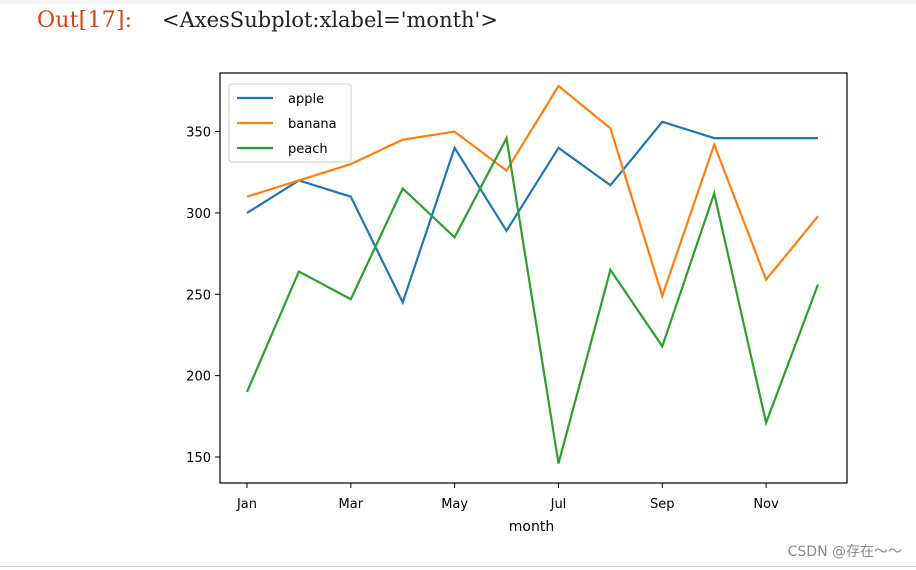 Image resolution: width=916 pixels, height=570 pixels. Describe the element at coordinates (558, 504) in the screenshot. I see `x-tick-label: Jul` at that location.